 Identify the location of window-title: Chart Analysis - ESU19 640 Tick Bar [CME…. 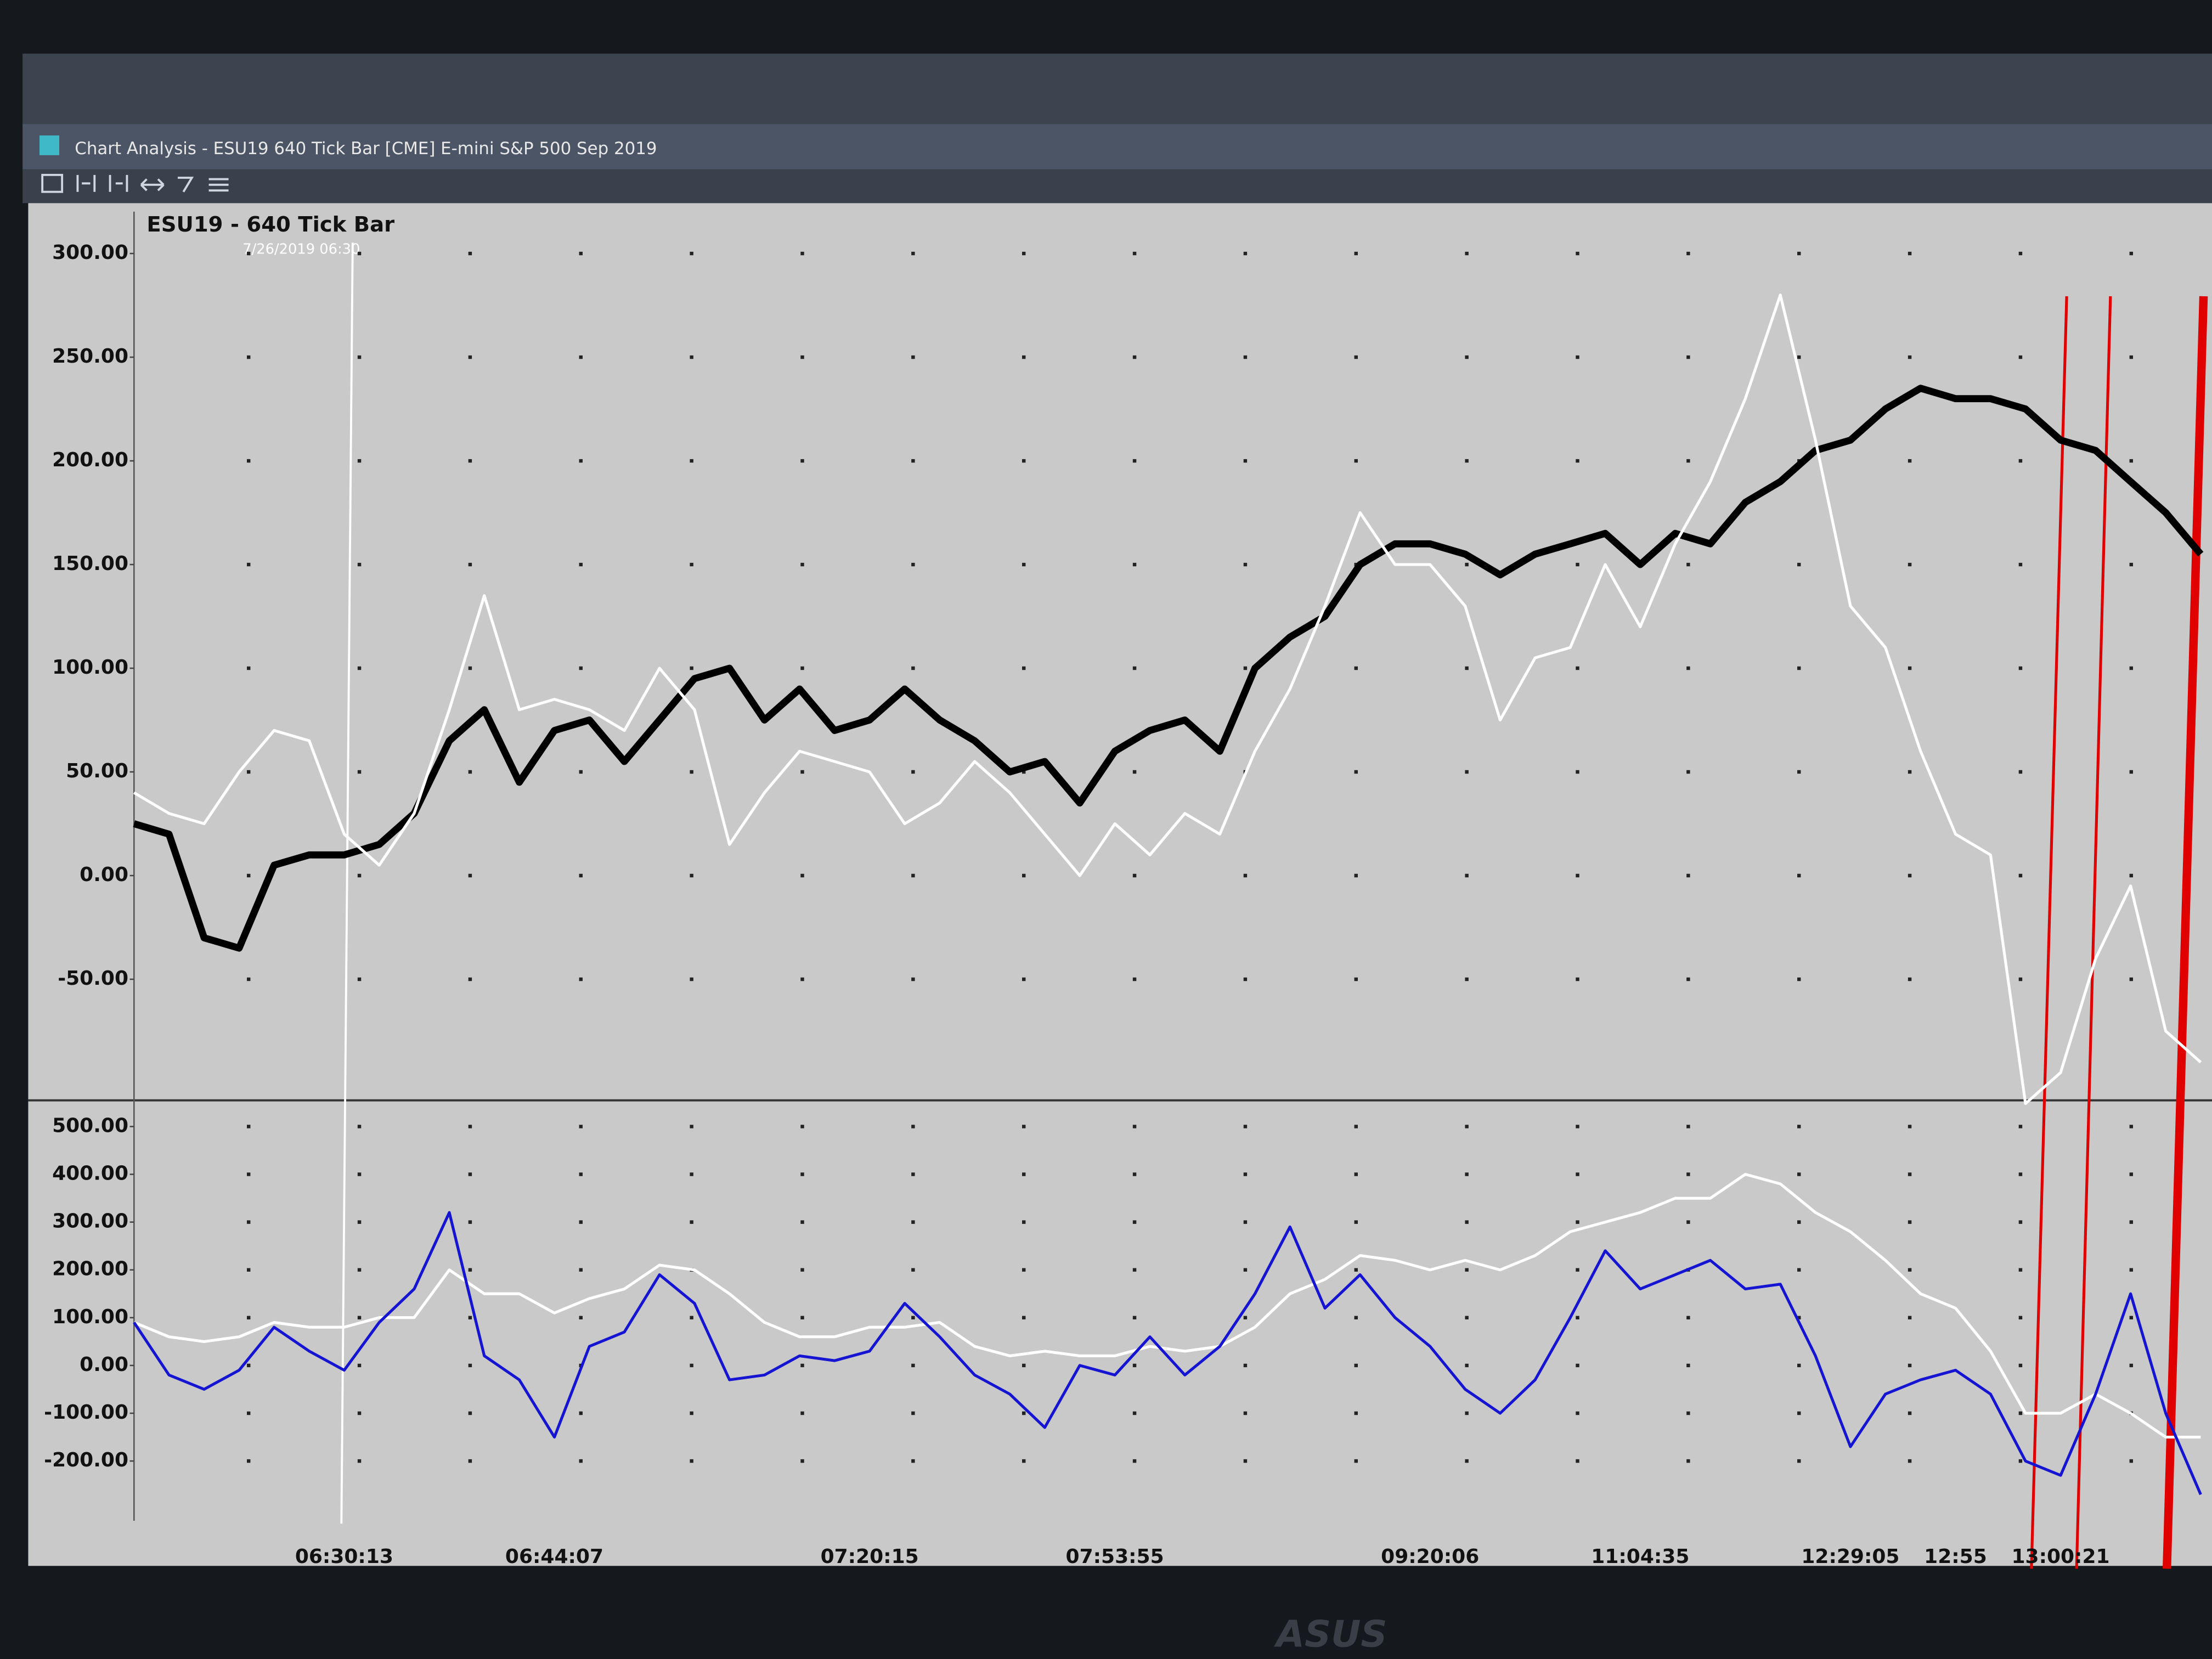
(366, 149).